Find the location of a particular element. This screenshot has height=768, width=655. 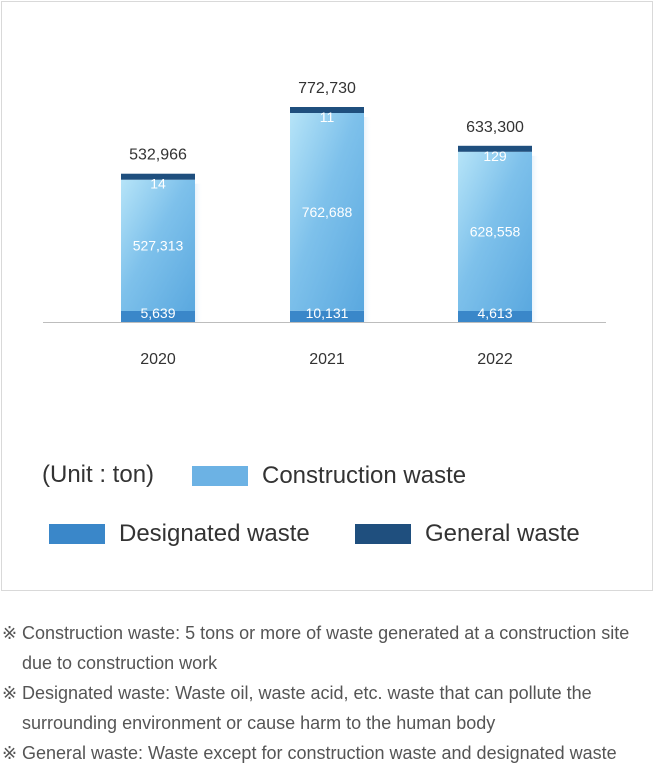

legend-general-waste: General waste is located at coordinates (467, 534).